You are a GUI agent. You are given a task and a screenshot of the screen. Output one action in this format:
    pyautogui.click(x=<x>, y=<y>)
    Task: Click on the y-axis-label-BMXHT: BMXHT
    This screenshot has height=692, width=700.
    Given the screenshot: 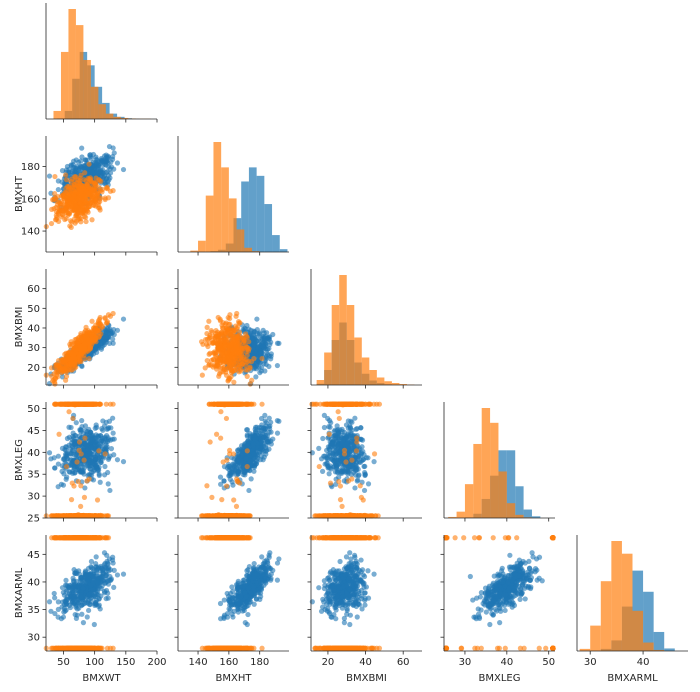 What is the action you would take?
    pyautogui.click(x=19, y=193)
    